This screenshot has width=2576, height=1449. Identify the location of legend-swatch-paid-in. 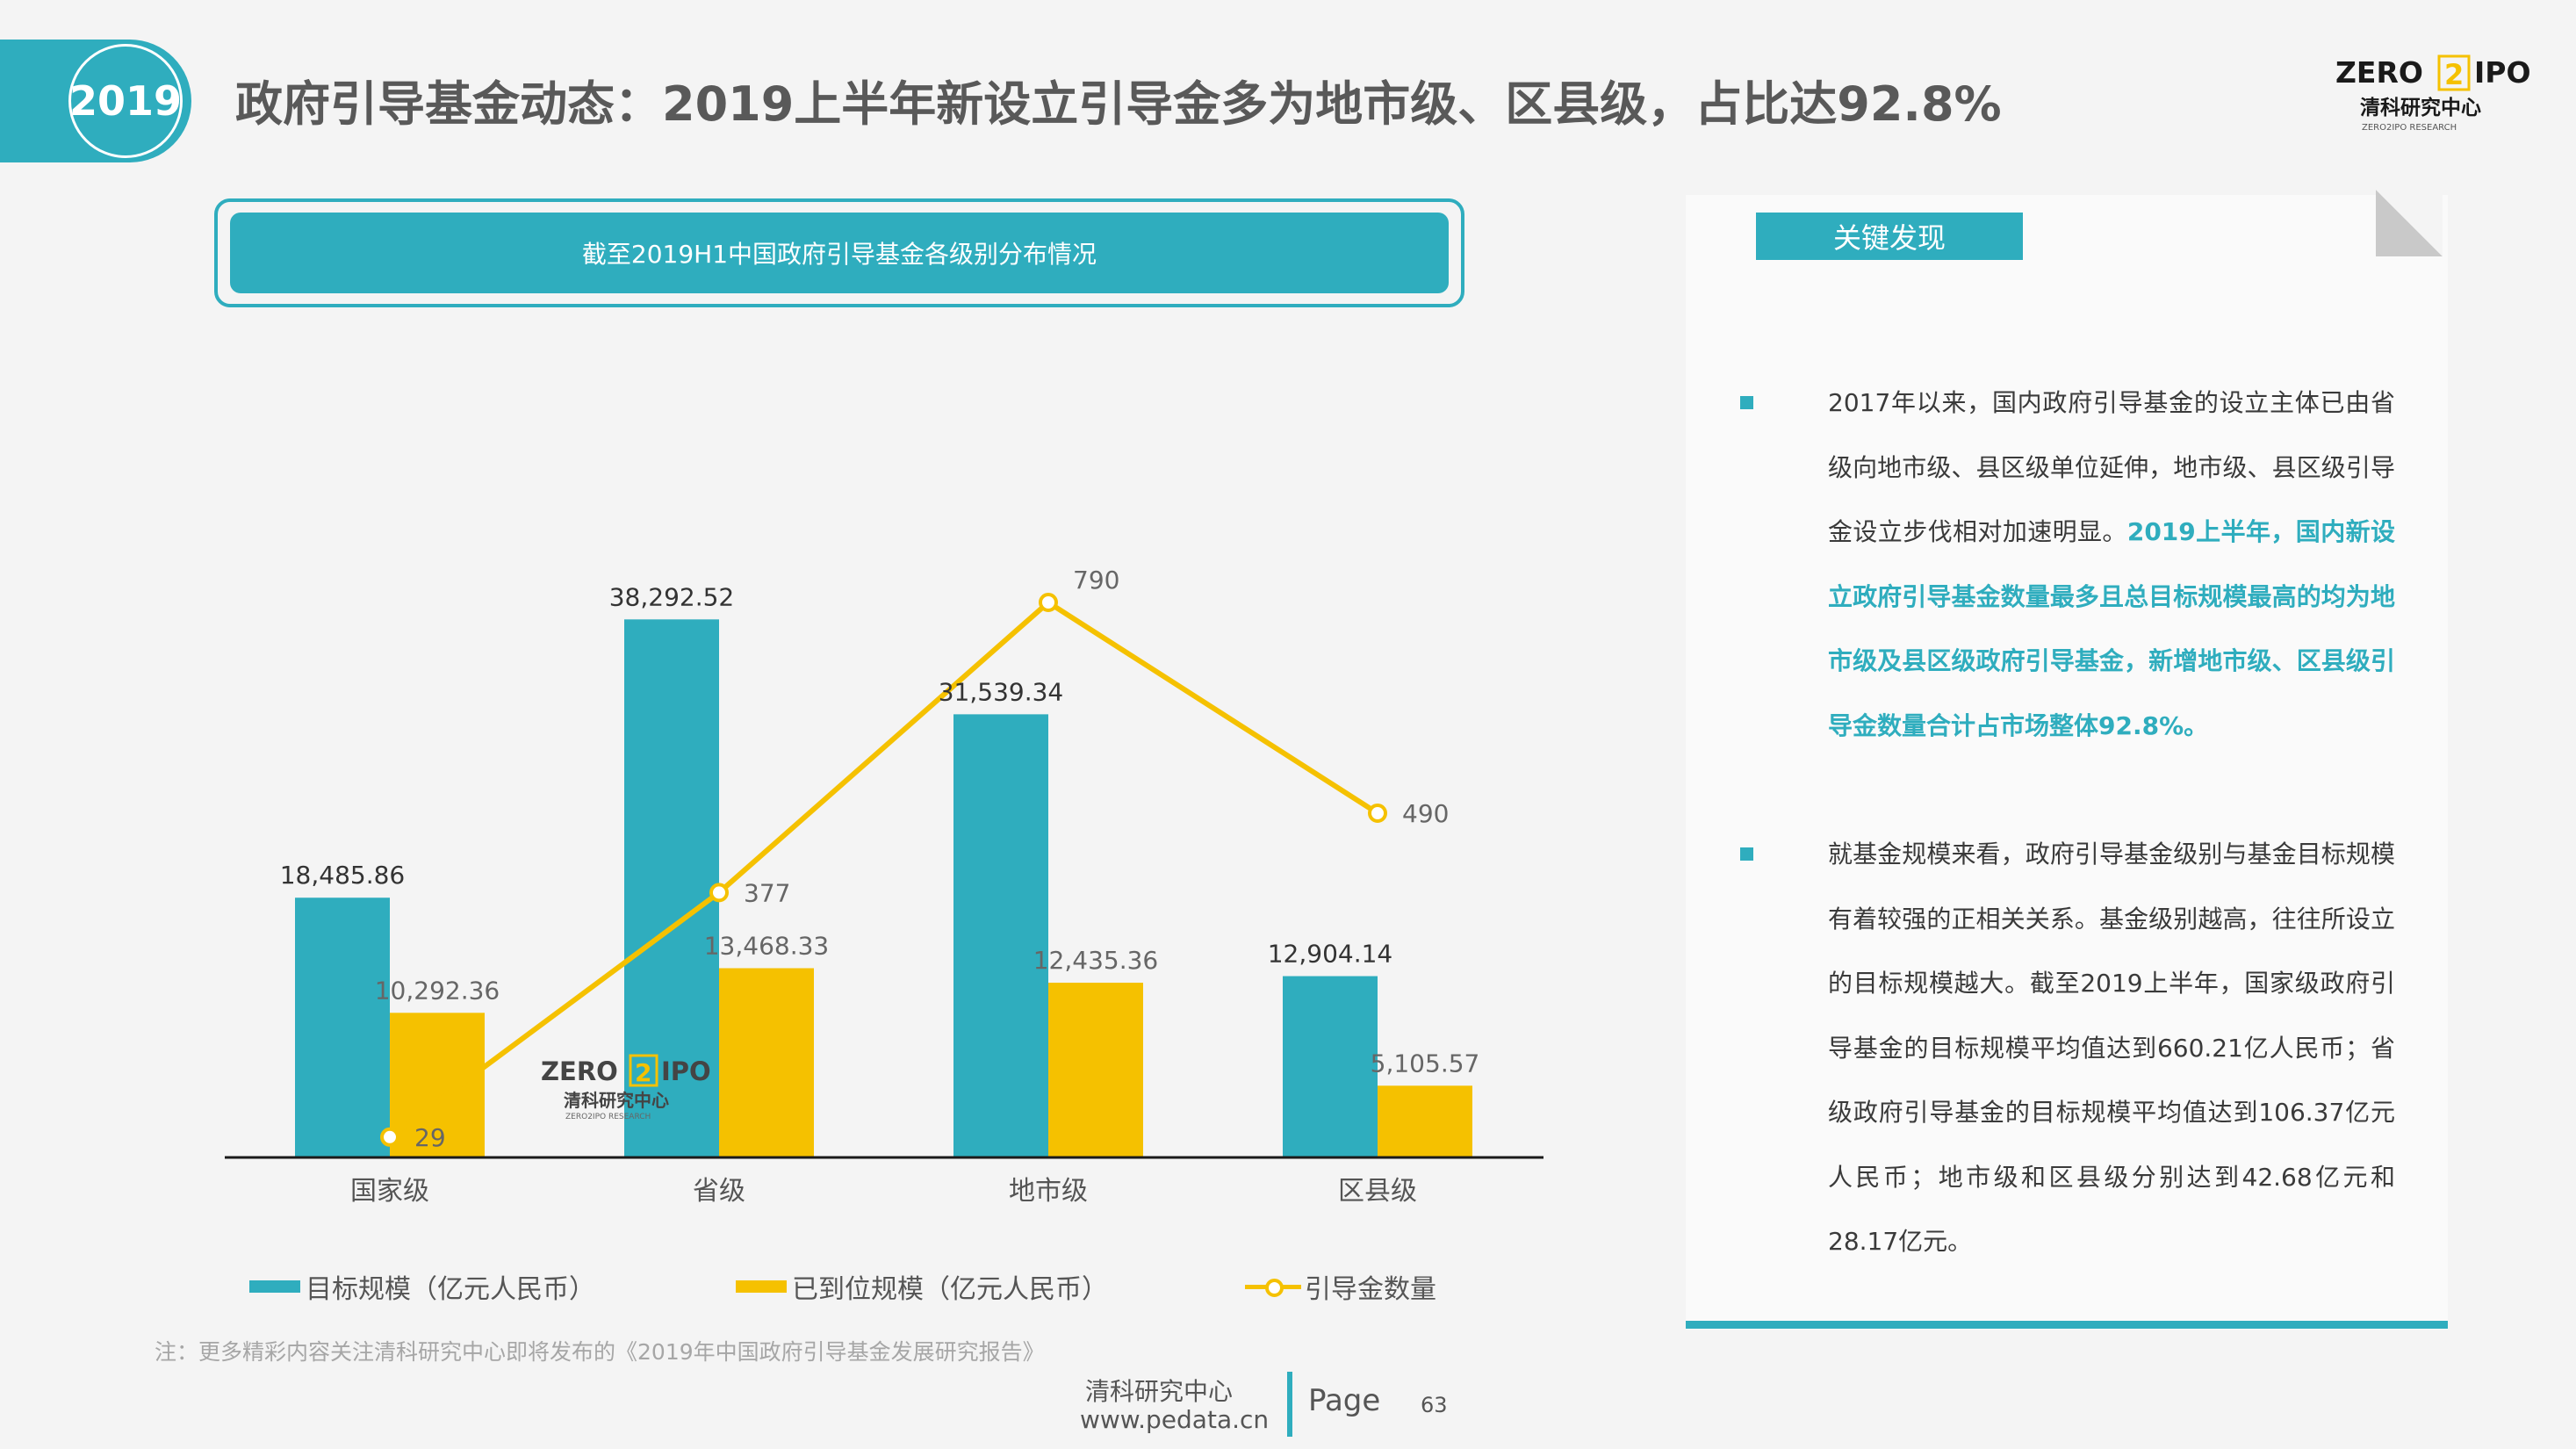
(761, 1287).